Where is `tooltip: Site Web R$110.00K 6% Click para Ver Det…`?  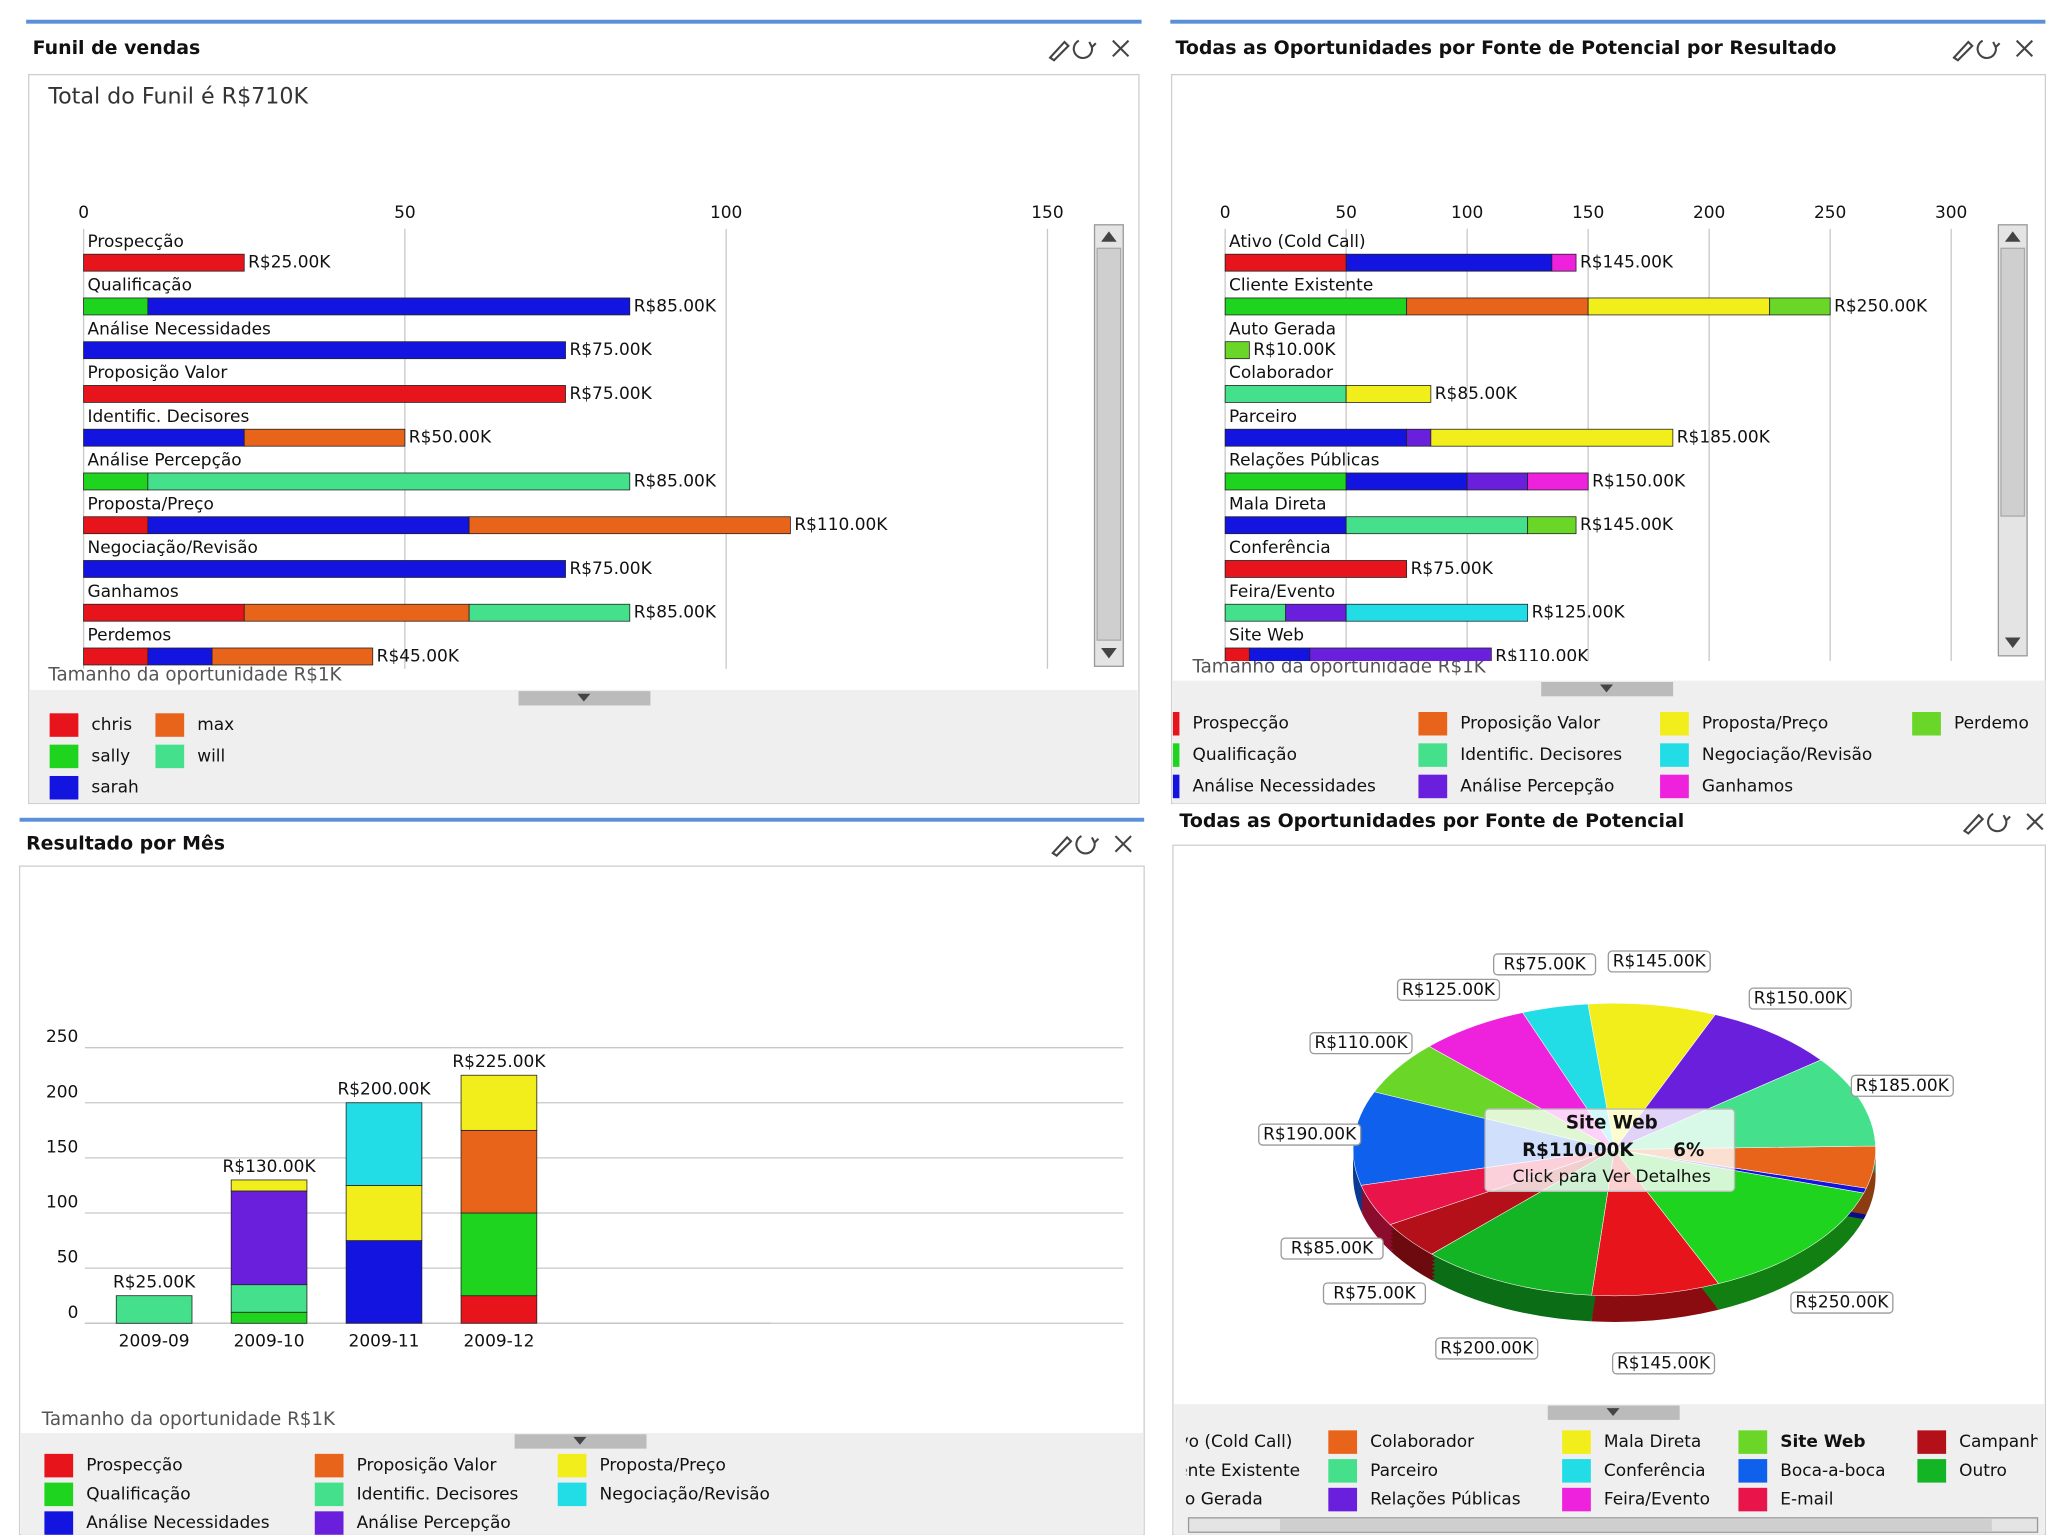 tooltip: Site Web R$110.00K 6% Click para Ver Det… is located at coordinates (1610, 1150).